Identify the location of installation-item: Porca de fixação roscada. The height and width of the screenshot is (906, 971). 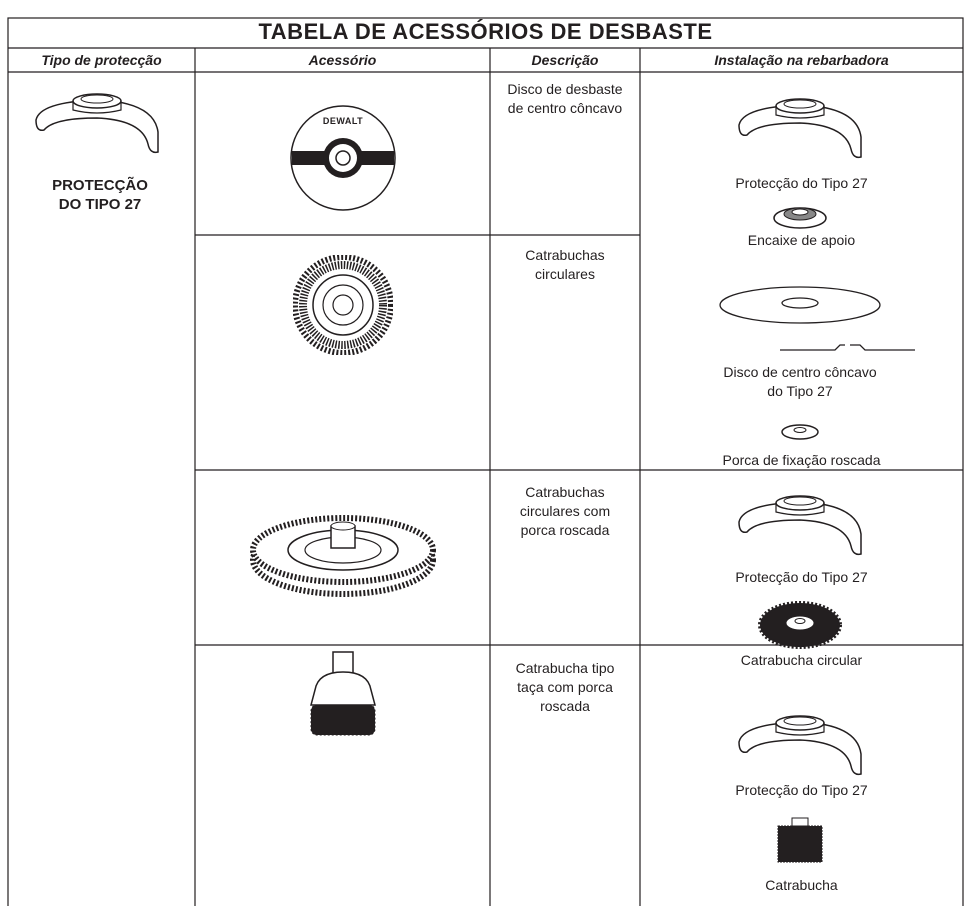
(801, 460).